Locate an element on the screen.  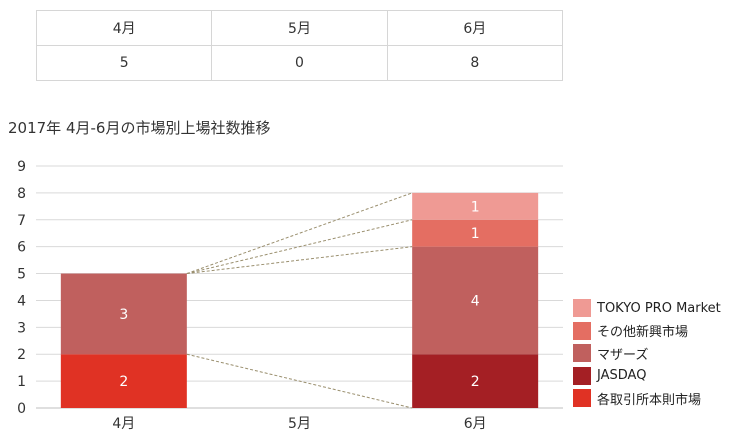
table-header-row: 4月 5月 6月 is located at coordinates (299, 28).